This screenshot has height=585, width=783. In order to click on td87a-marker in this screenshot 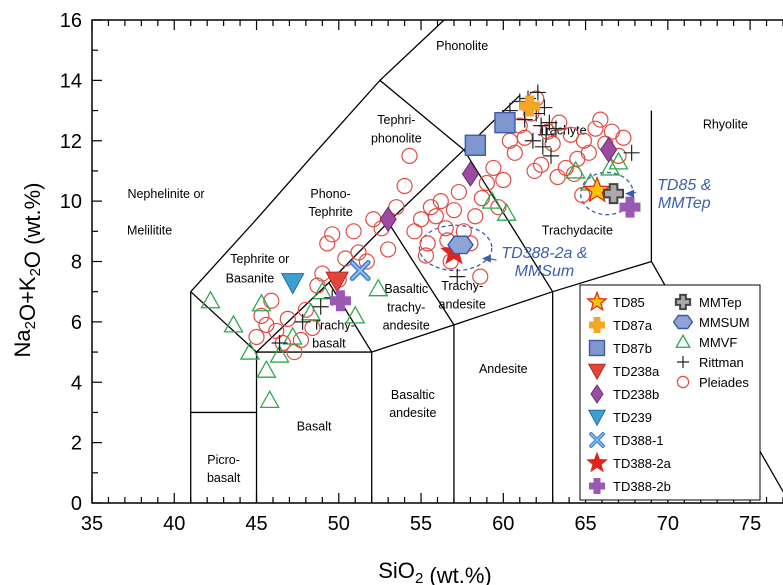, I will do `click(530, 106)`.